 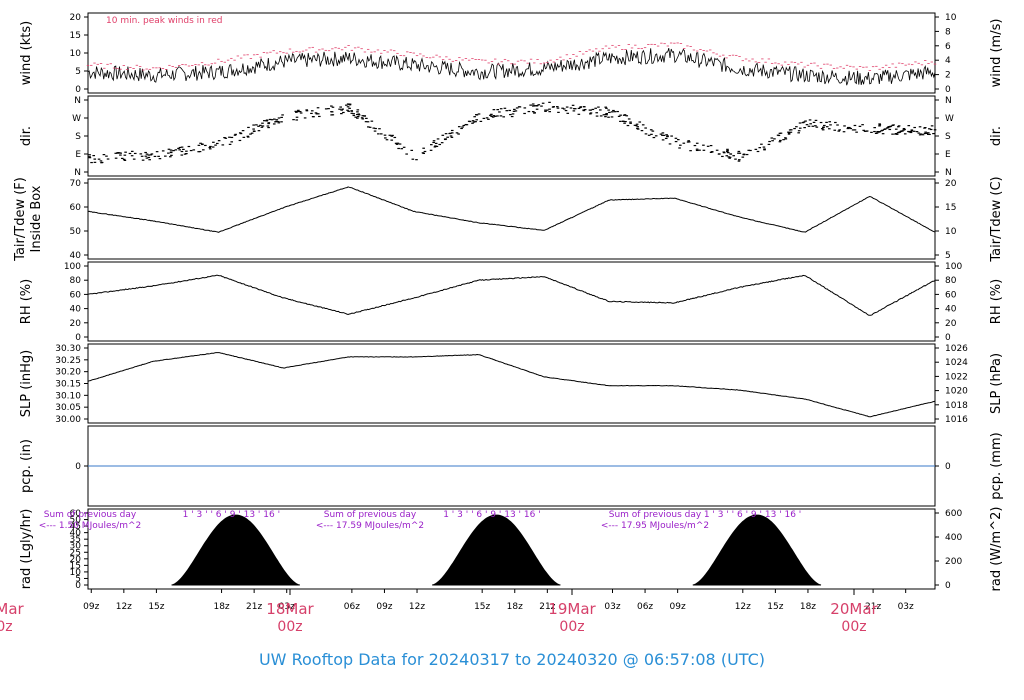 What do you see at coordinates (77, 173) in the screenshot?
I see `left-tick-label: N` at bounding box center [77, 173].